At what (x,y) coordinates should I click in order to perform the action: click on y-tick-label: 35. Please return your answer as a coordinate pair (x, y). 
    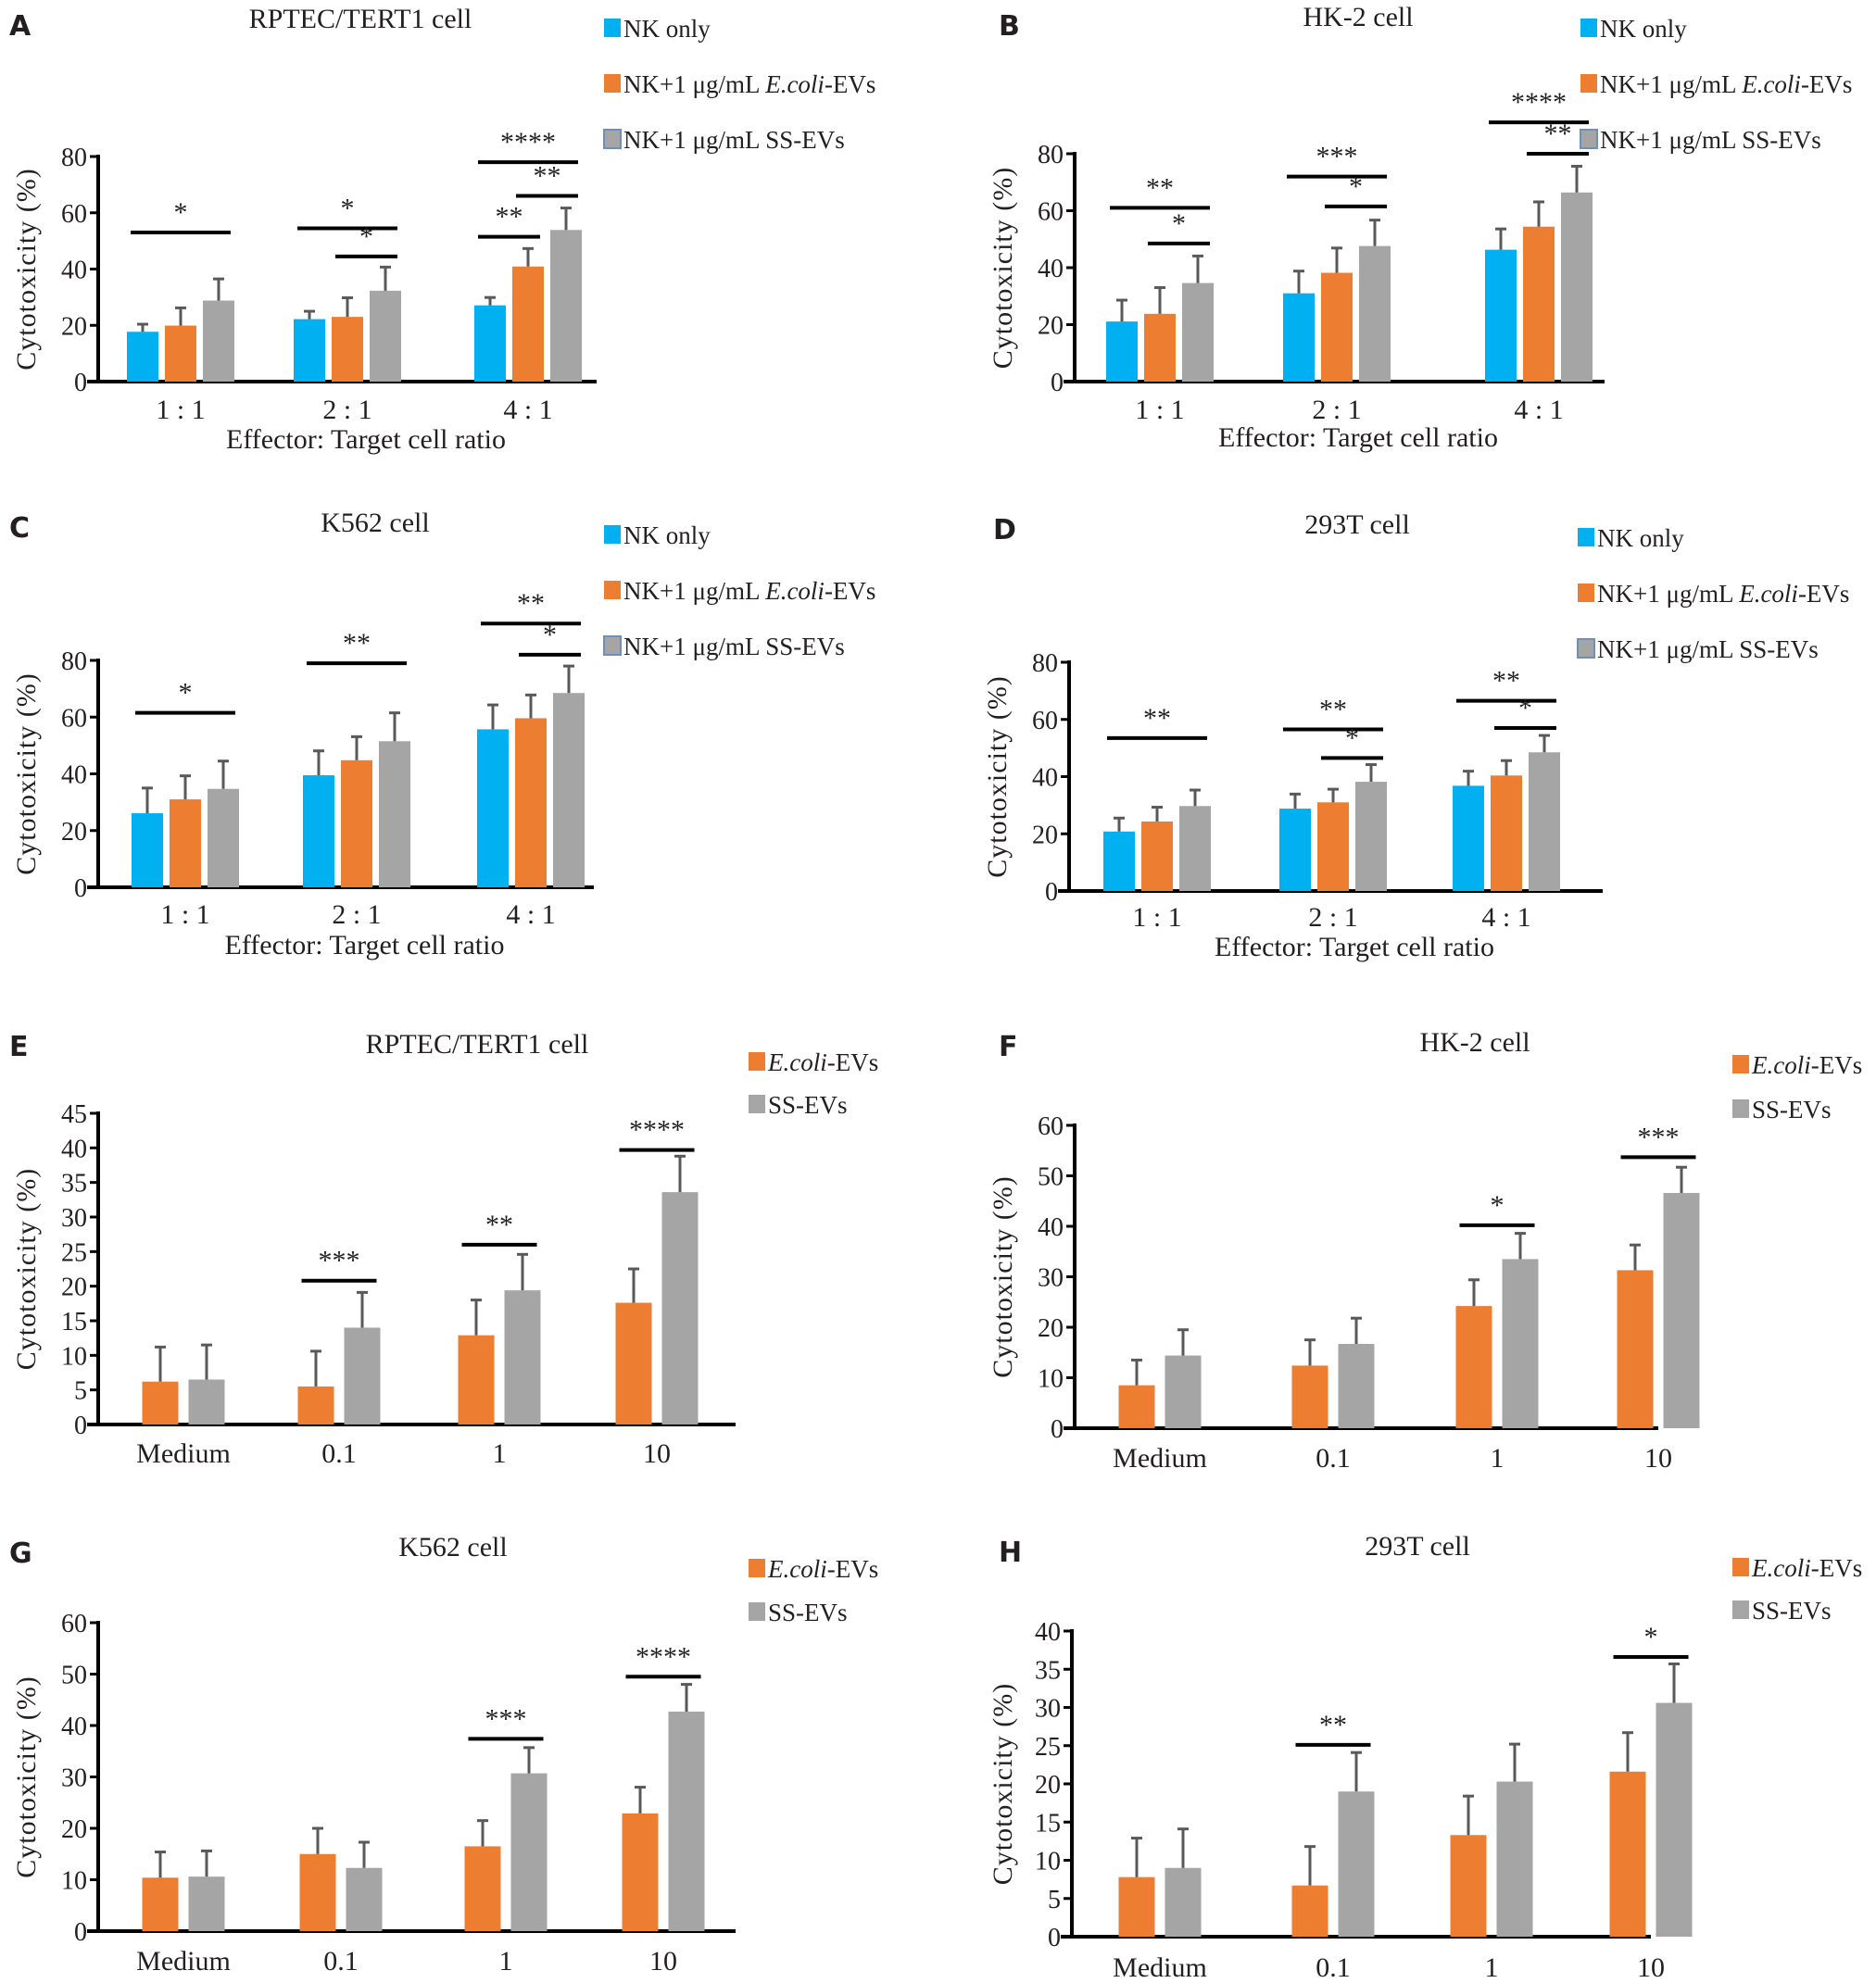
    Looking at the image, I should click on (74, 1184).